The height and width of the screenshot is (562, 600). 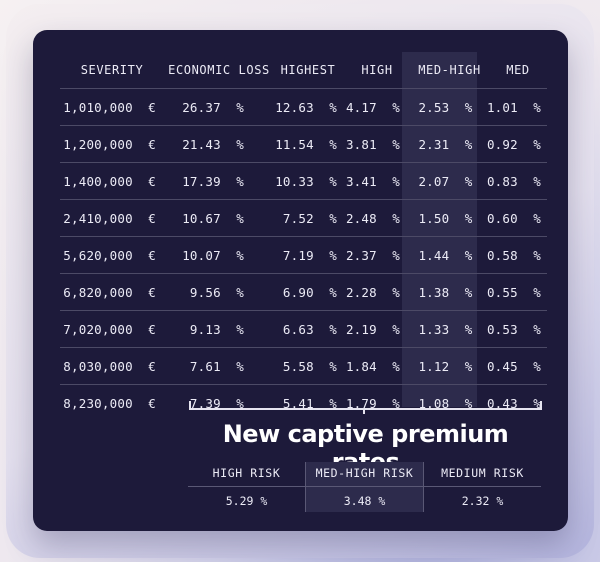 What do you see at coordinates (514, 181) in the screenshot?
I see `med-cell: 0.83 %` at bounding box center [514, 181].